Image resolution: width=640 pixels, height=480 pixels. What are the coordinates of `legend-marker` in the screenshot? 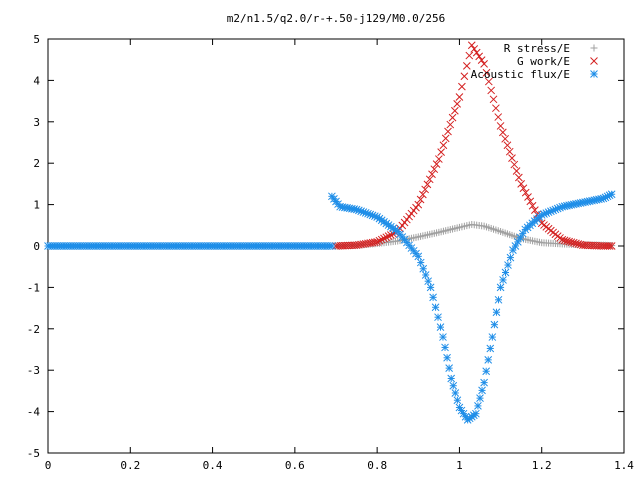 It's located at (594, 48).